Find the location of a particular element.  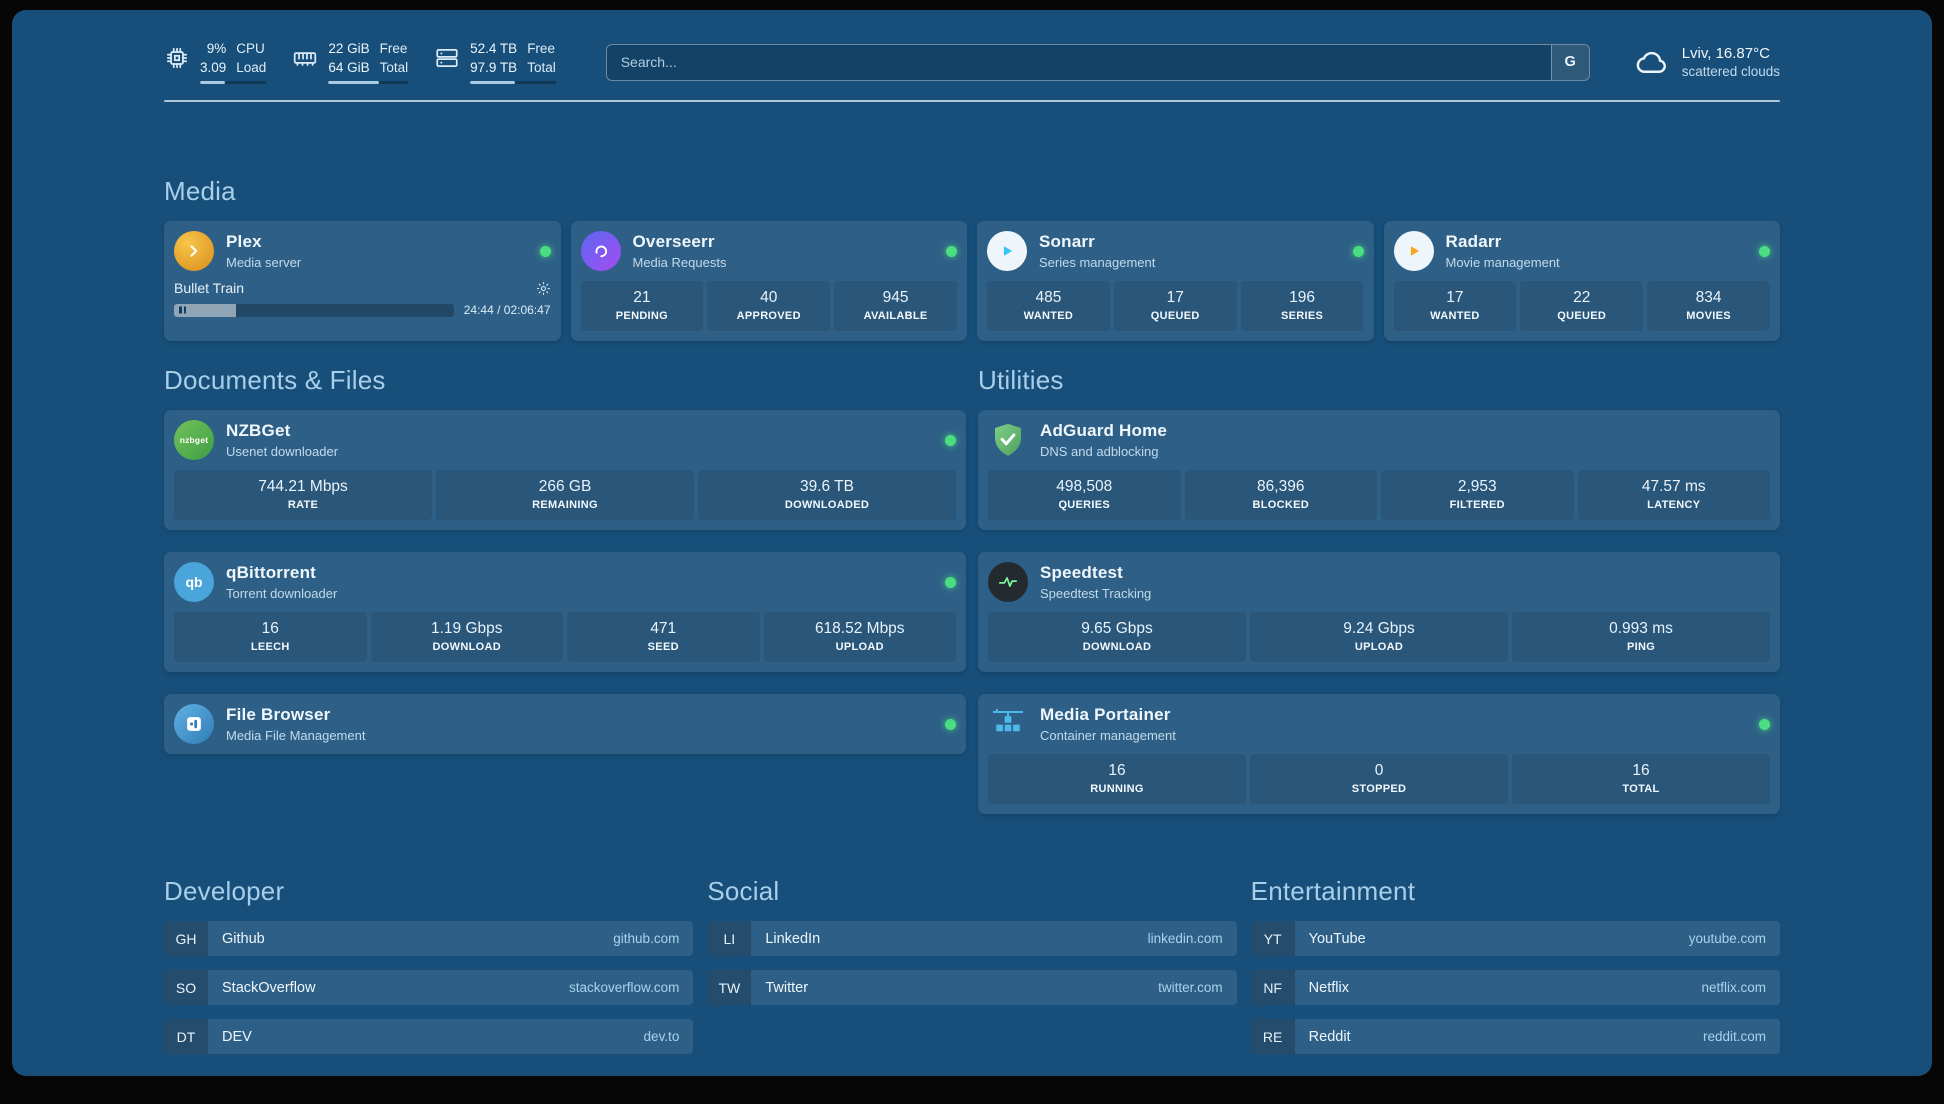

stat-value: 0.993 ms is located at coordinates (1641, 629).